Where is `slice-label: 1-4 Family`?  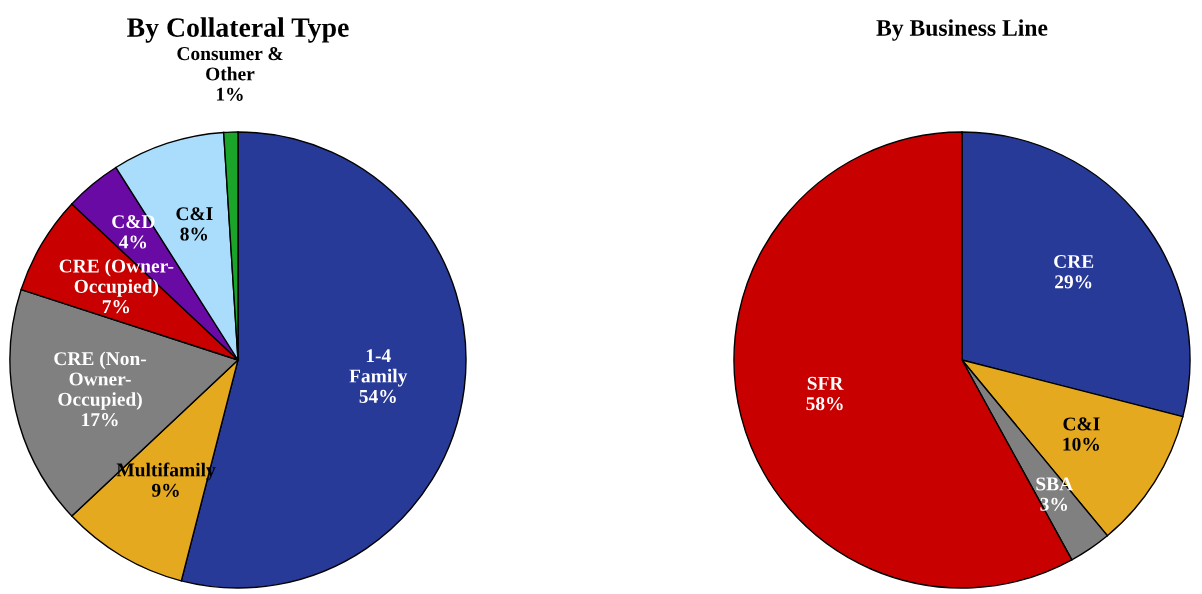 slice-label: 1-4 Family is located at coordinates (378, 368).